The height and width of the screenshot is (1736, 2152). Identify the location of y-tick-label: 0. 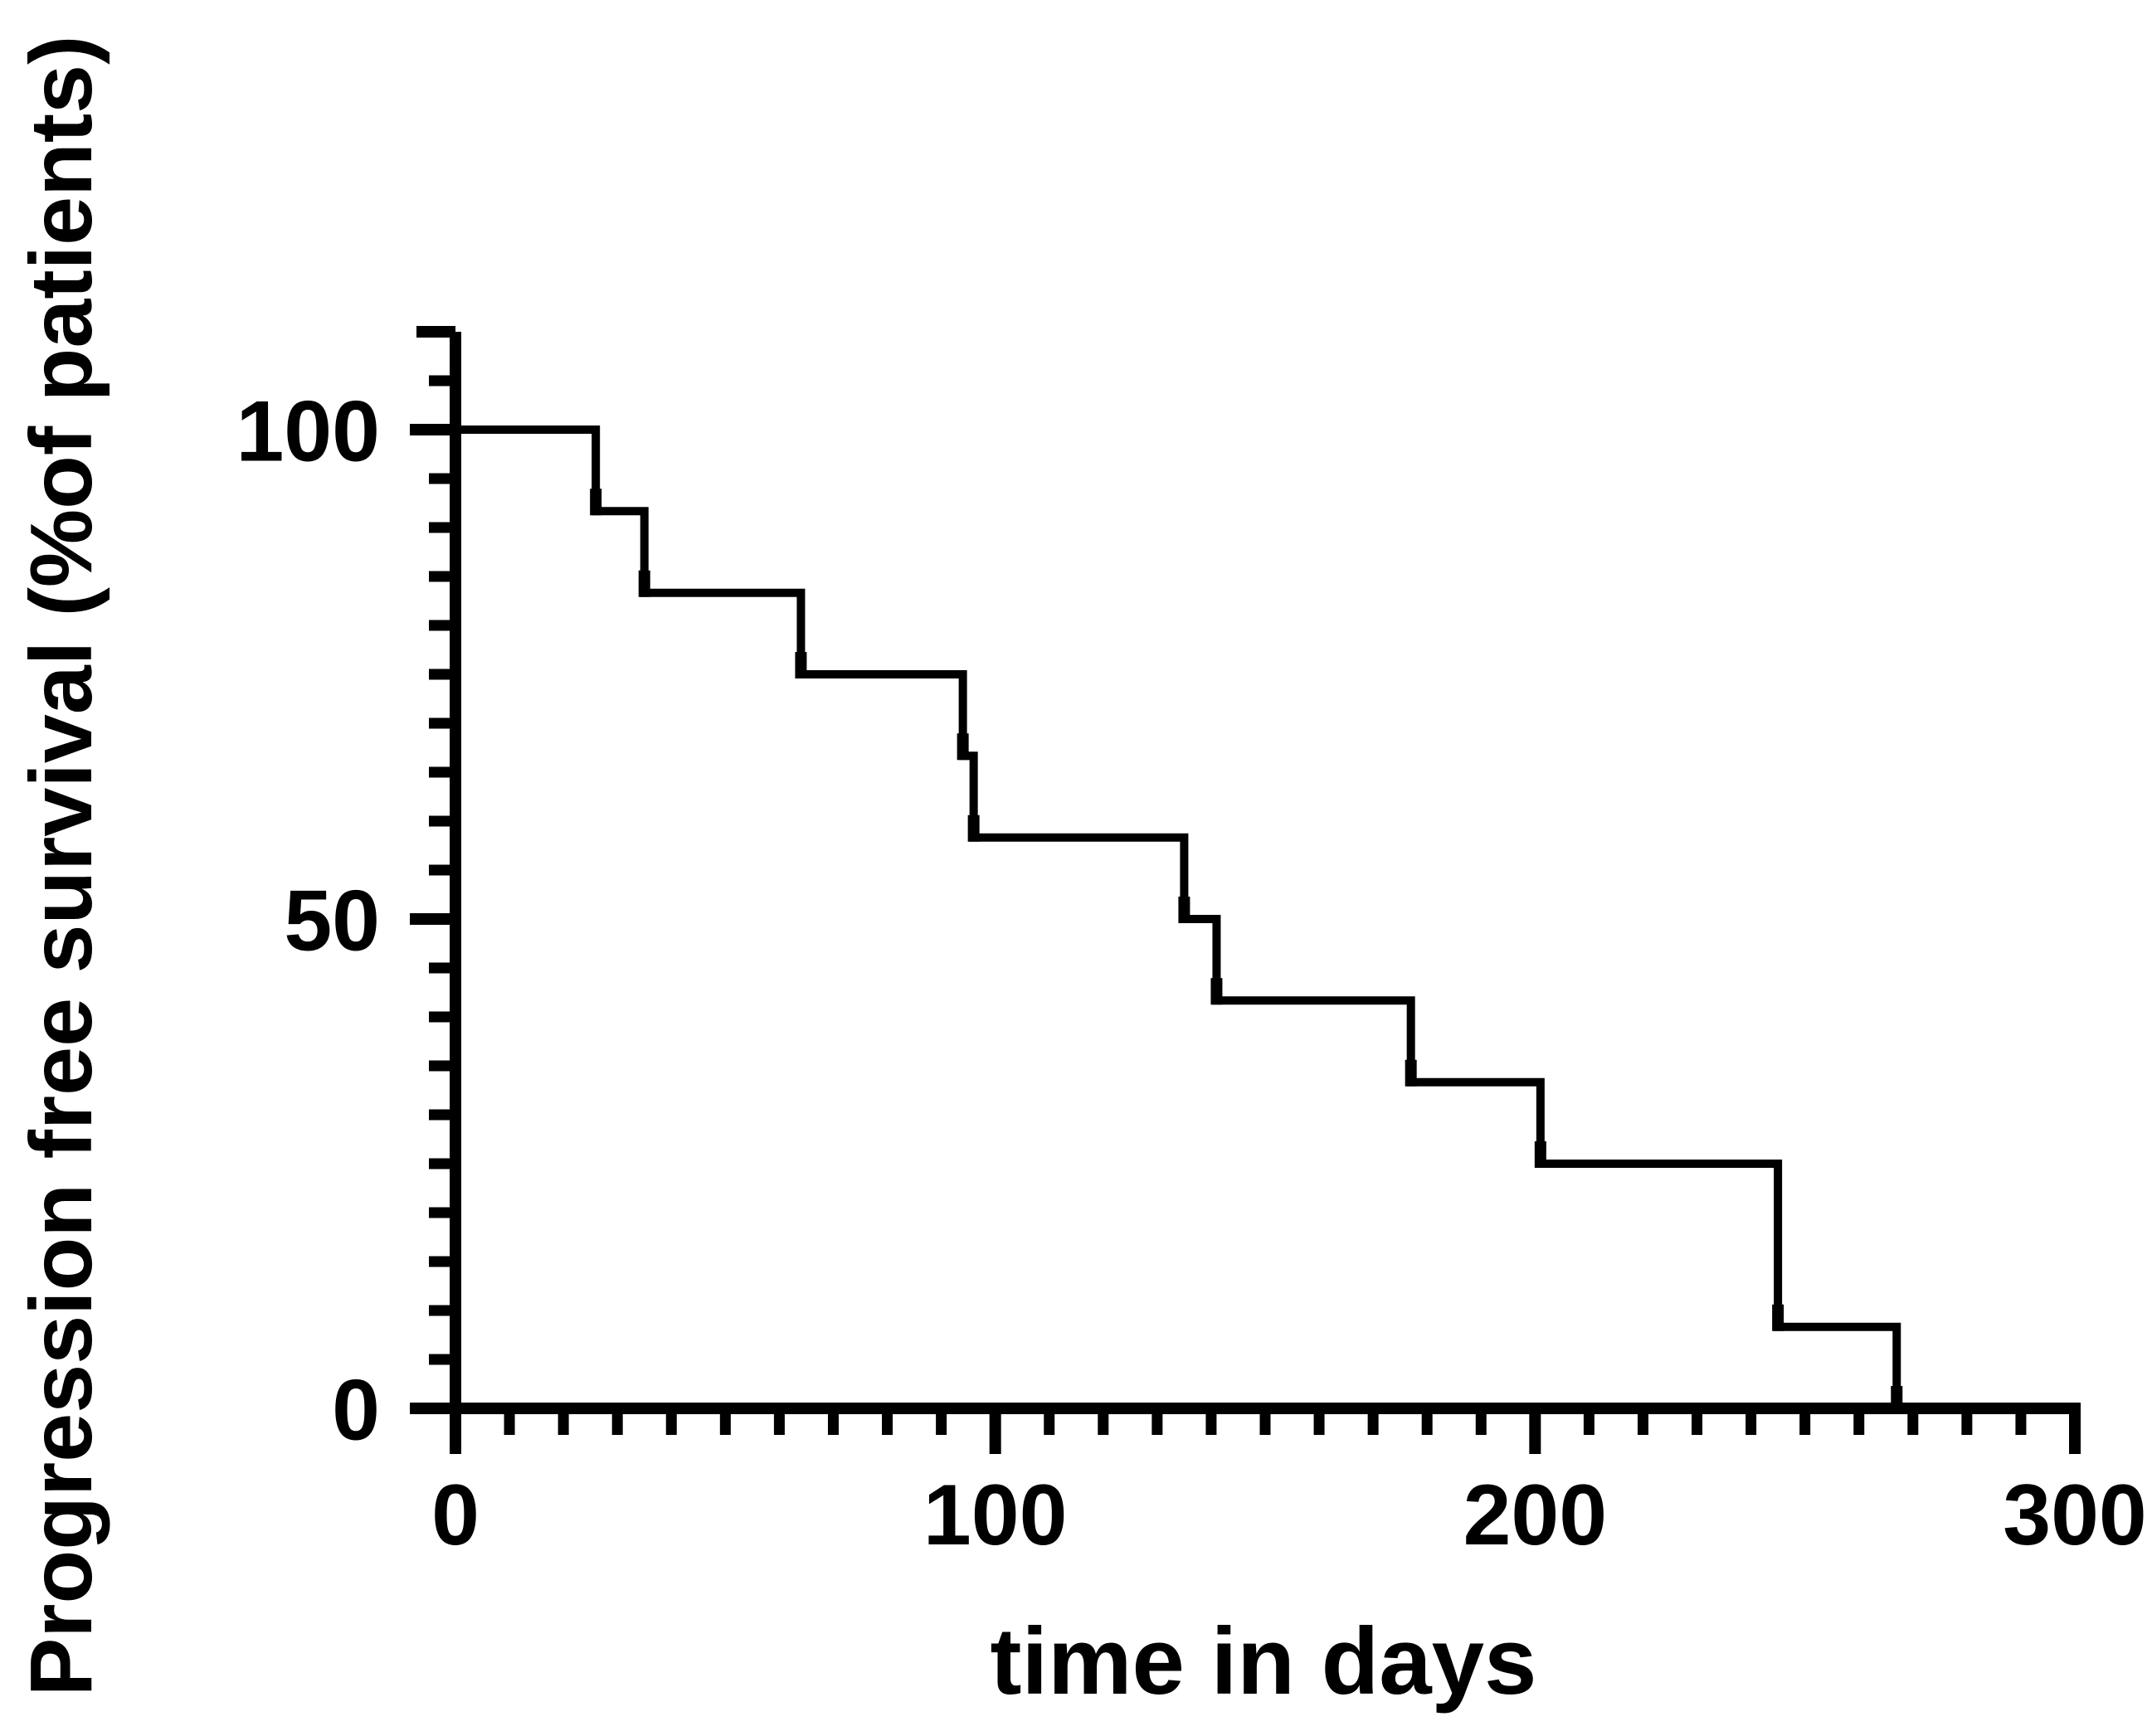
(356, 1410).